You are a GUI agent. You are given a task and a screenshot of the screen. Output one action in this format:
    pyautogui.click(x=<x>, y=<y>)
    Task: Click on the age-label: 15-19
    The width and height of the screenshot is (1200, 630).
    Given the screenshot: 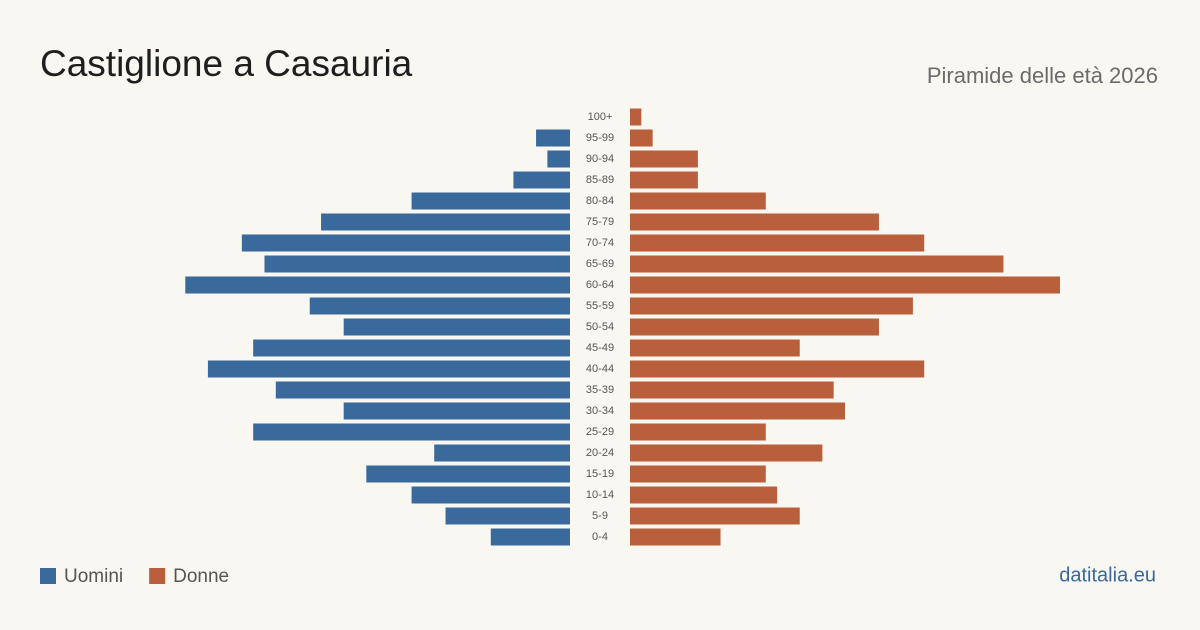 What is the action you would take?
    pyautogui.click(x=600, y=474)
    